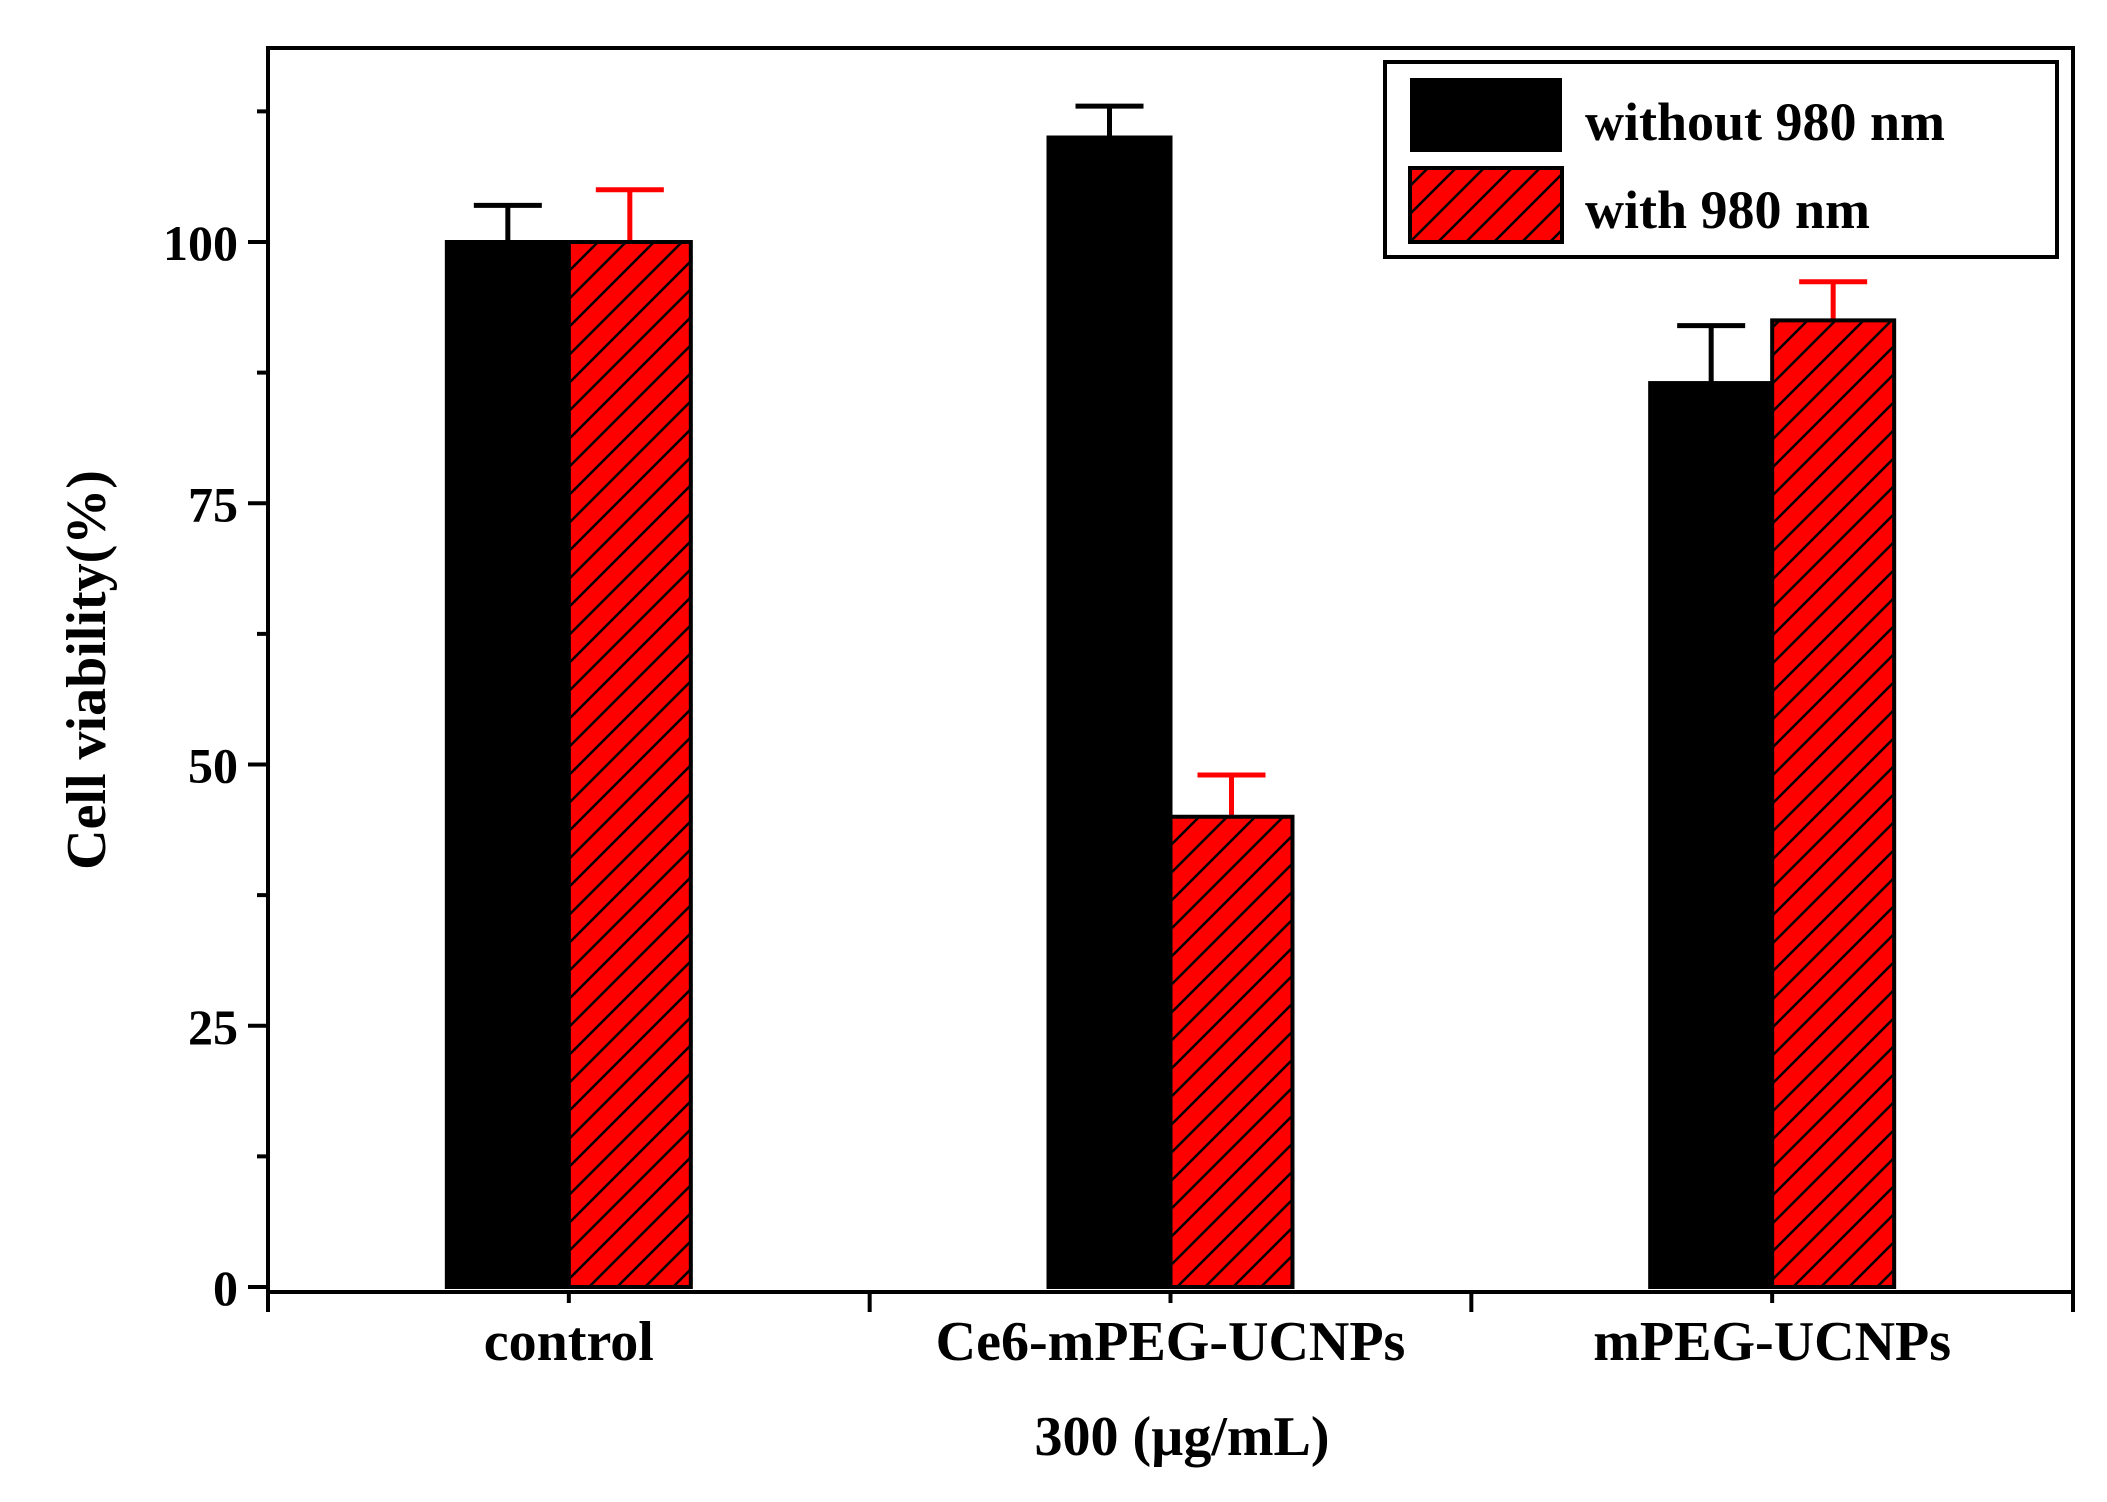  Describe the element at coordinates (1727, 210) in the screenshot. I see `legend-label-with-980: with 980 nm` at that location.